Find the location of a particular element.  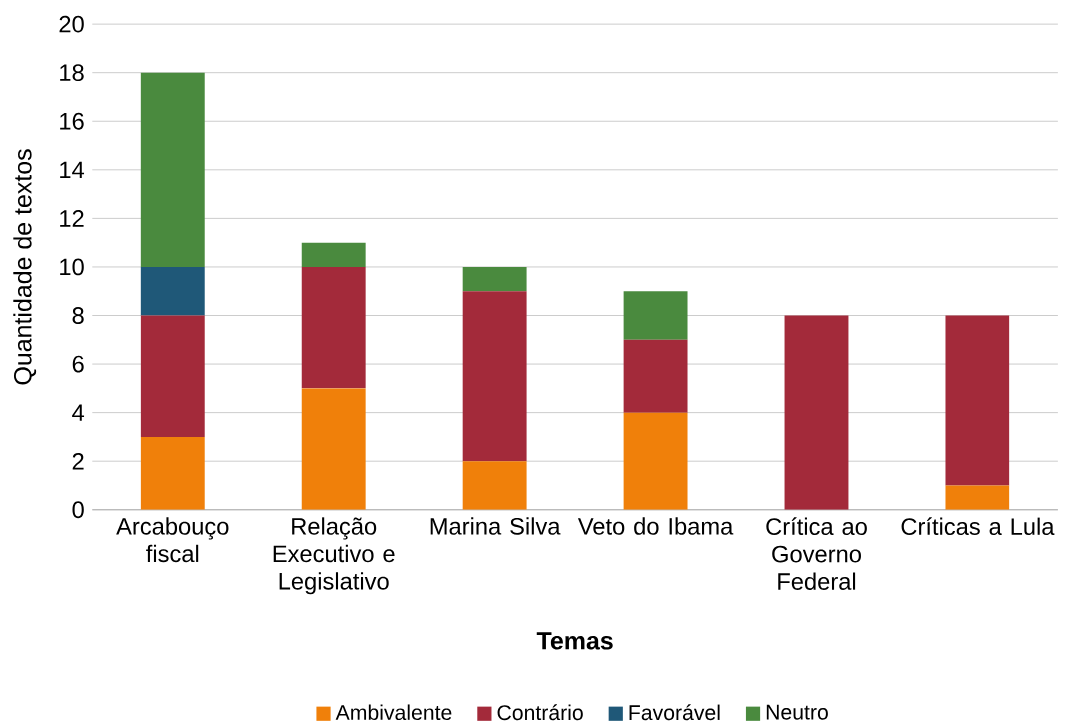

y-tick-label: 6 is located at coordinates (78, 364).